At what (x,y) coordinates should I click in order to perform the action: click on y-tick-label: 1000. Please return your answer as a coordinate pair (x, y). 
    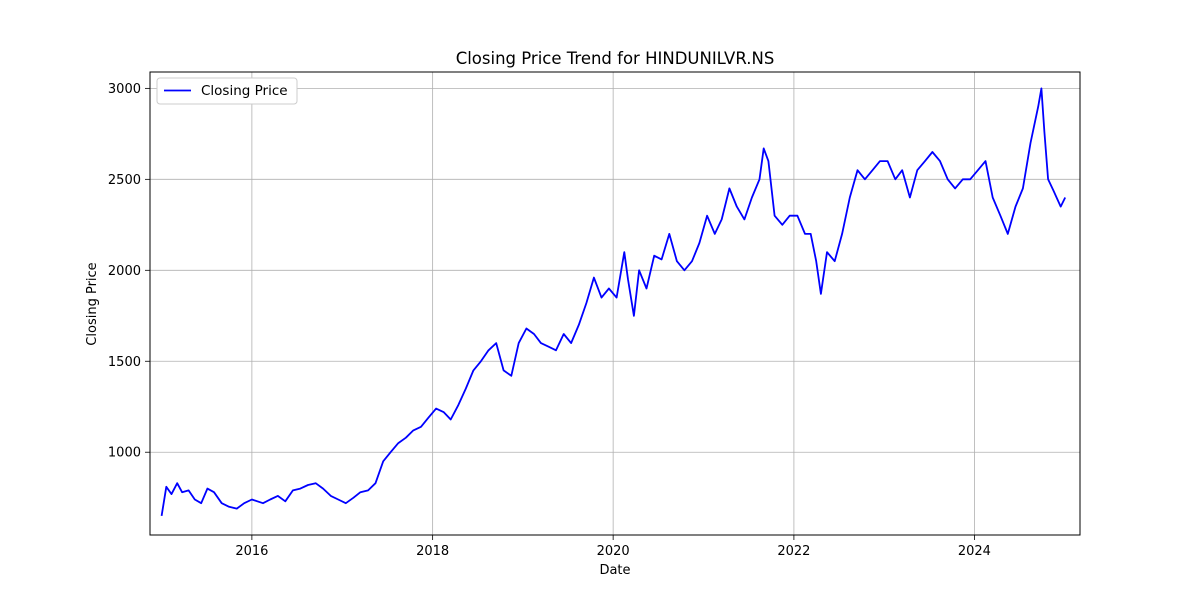
    Looking at the image, I should click on (124, 453).